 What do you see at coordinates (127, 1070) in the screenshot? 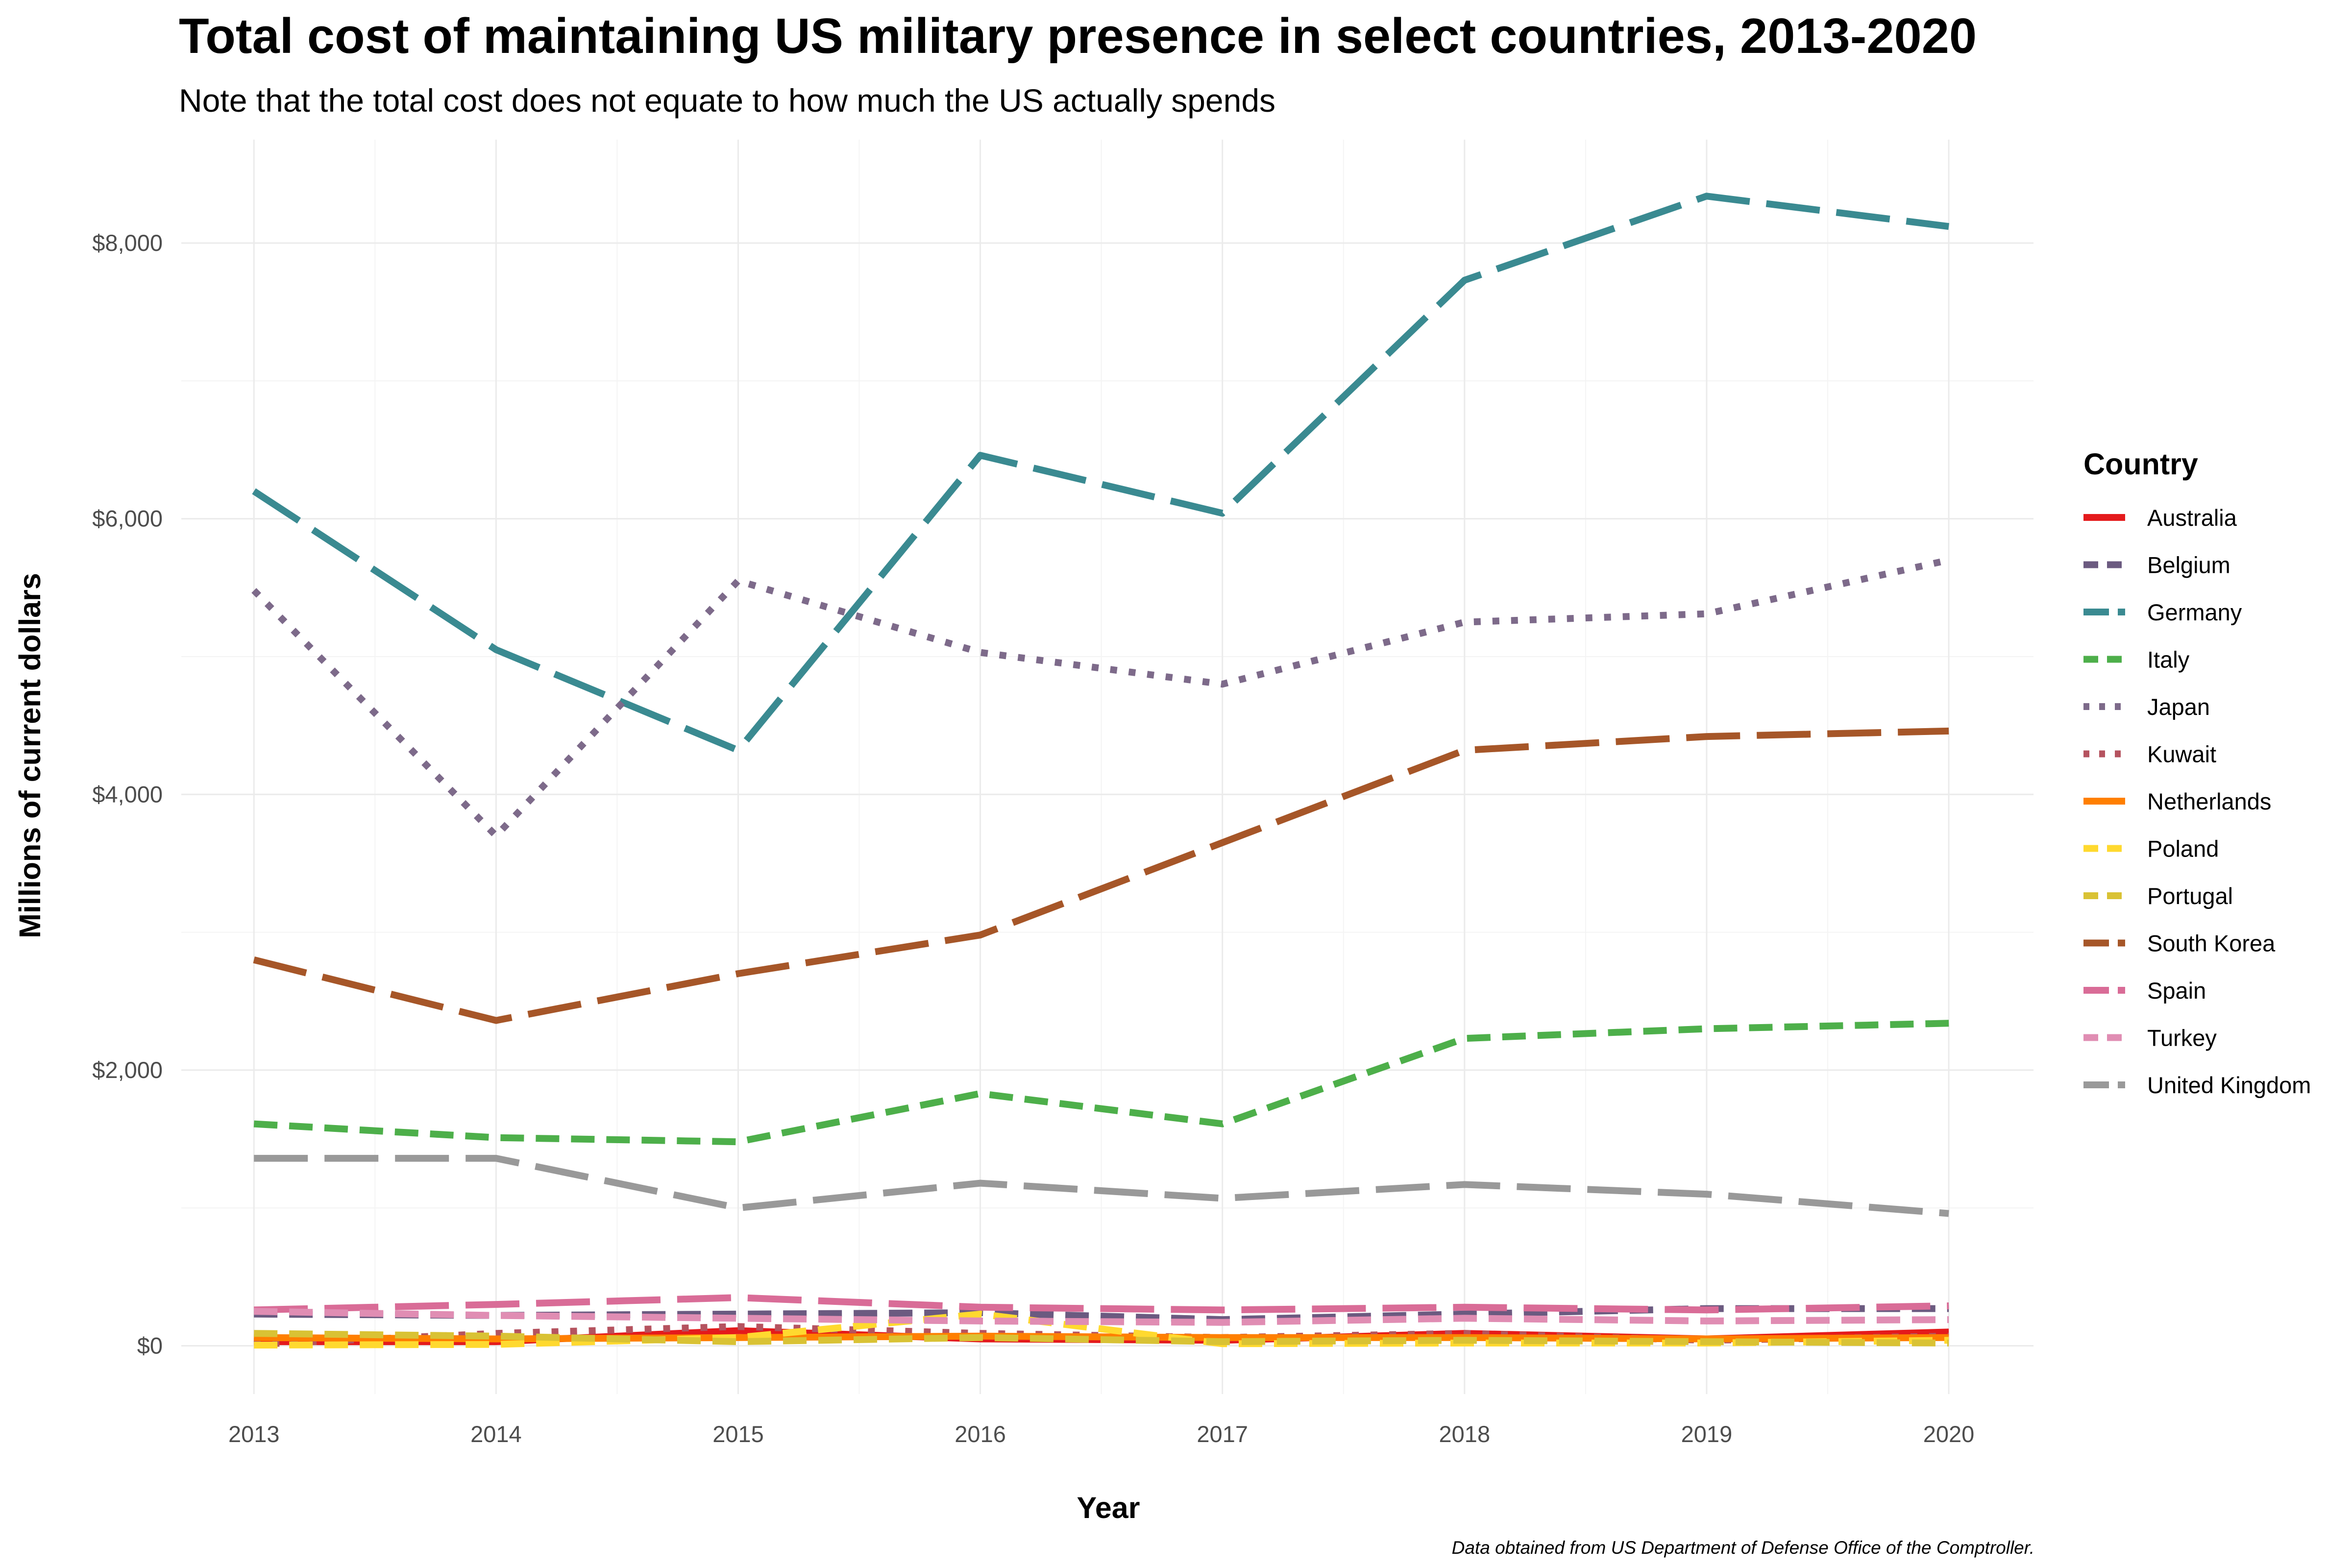
I see `y-tick-label: $2,000` at bounding box center [127, 1070].